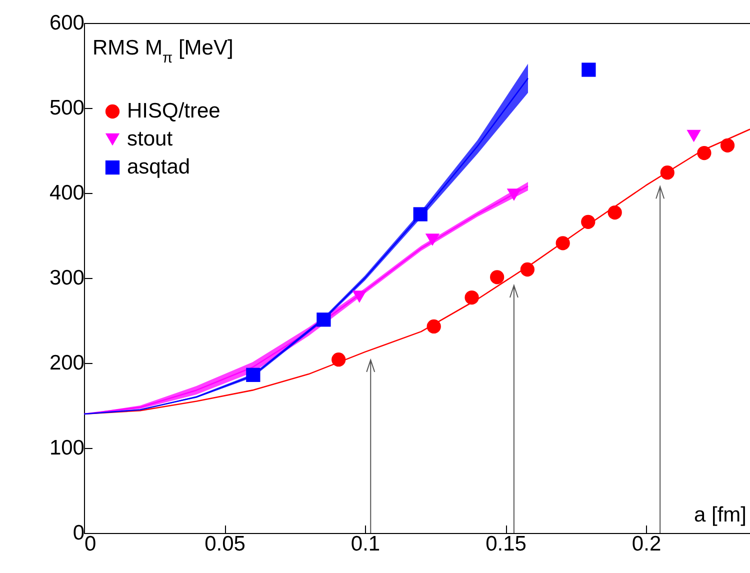  What do you see at coordinates (365, 544) in the screenshot?
I see `x-tick-label: 0.1` at bounding box center [365, 544].